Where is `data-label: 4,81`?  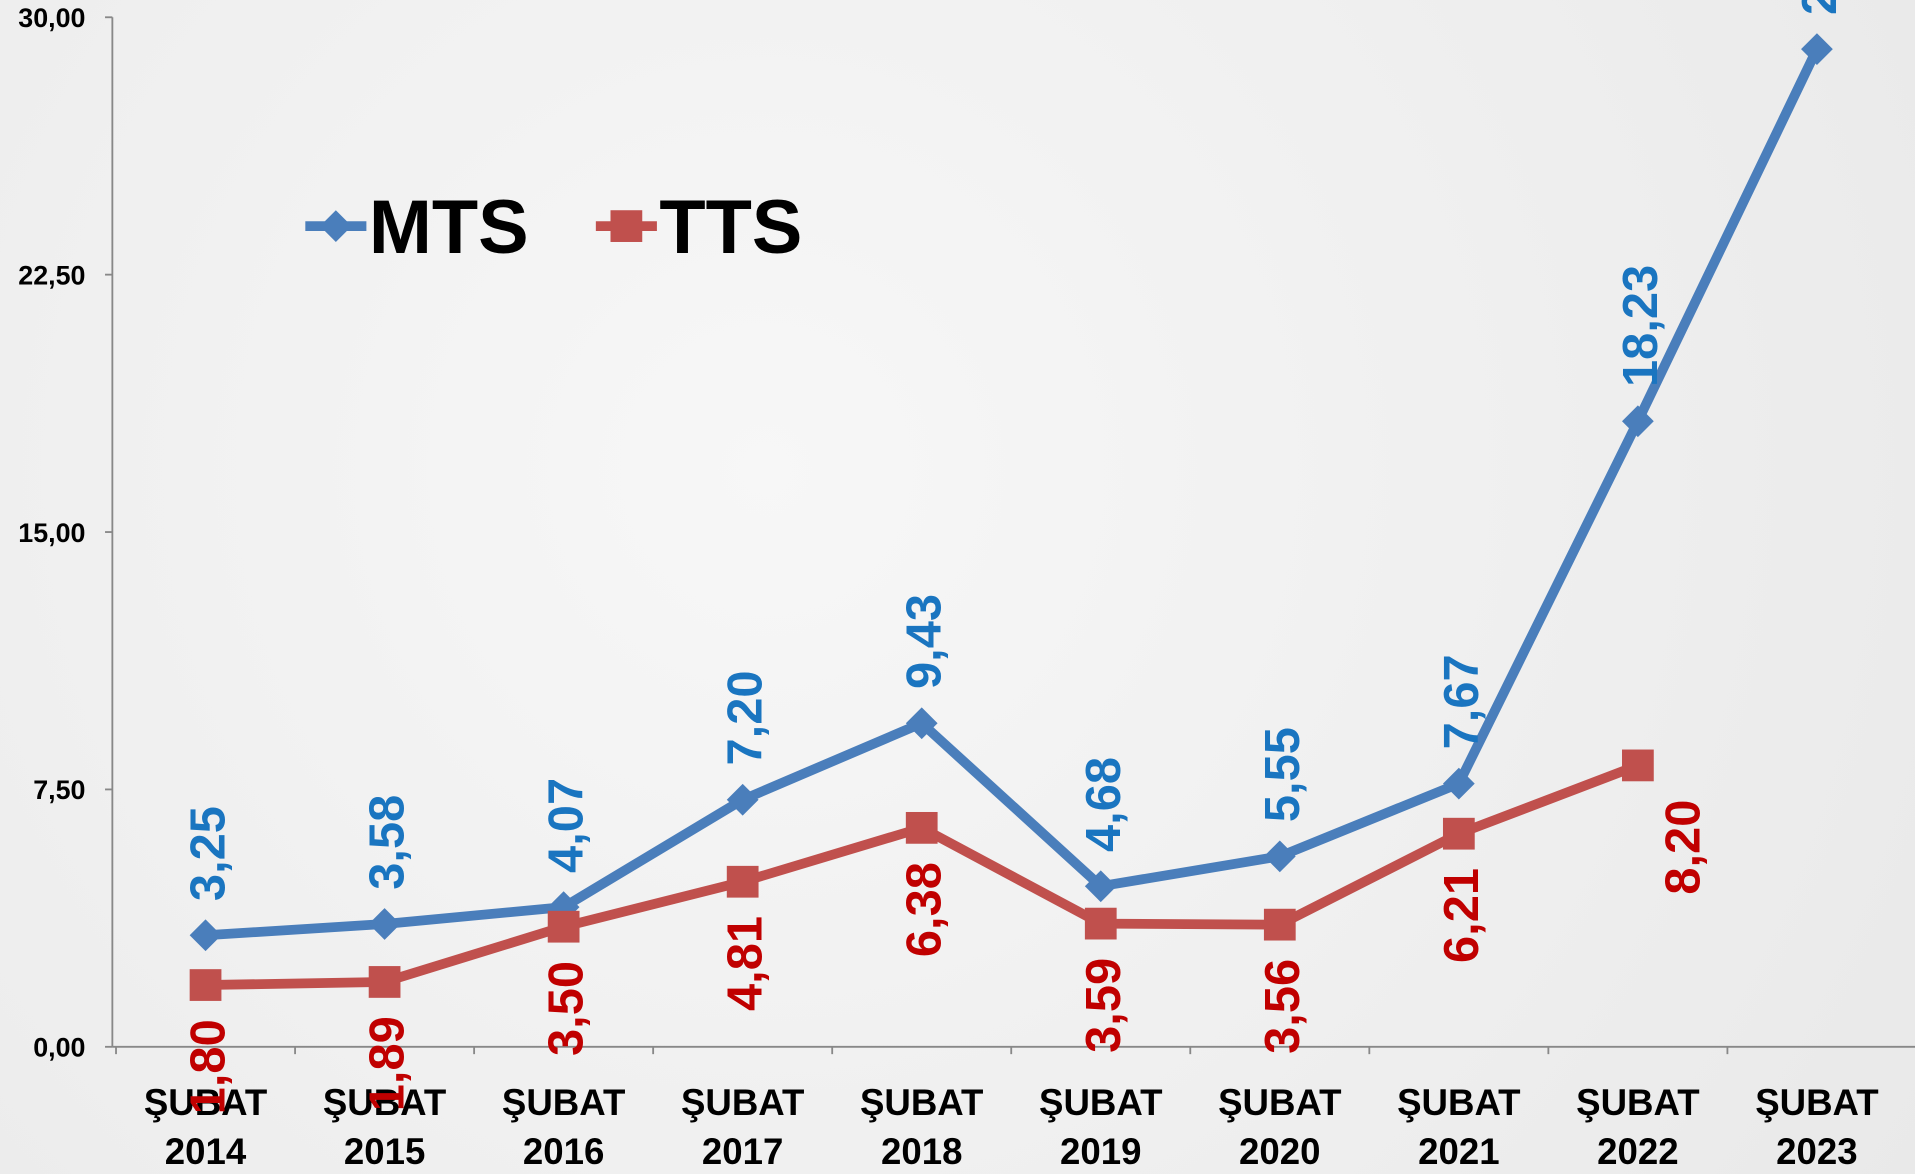 data-label: 4,81 is located at coordinates (746, 963).